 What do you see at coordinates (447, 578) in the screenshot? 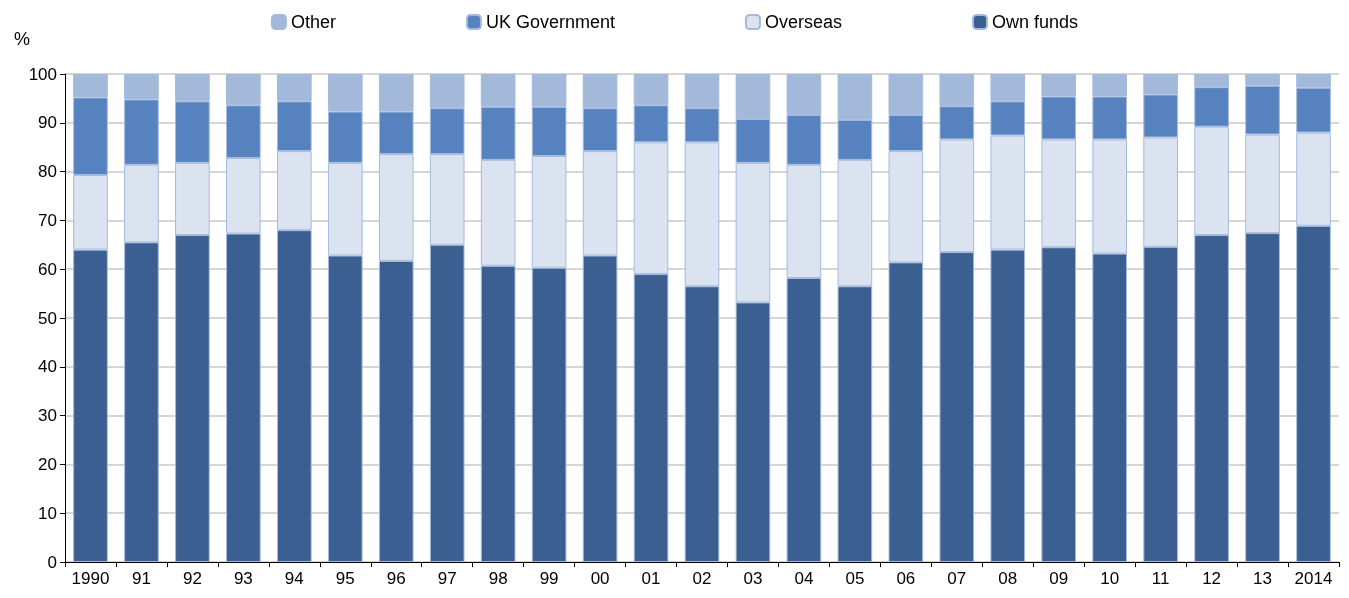
I see `x-tick-label: 97` at bounding box center [447, 578].